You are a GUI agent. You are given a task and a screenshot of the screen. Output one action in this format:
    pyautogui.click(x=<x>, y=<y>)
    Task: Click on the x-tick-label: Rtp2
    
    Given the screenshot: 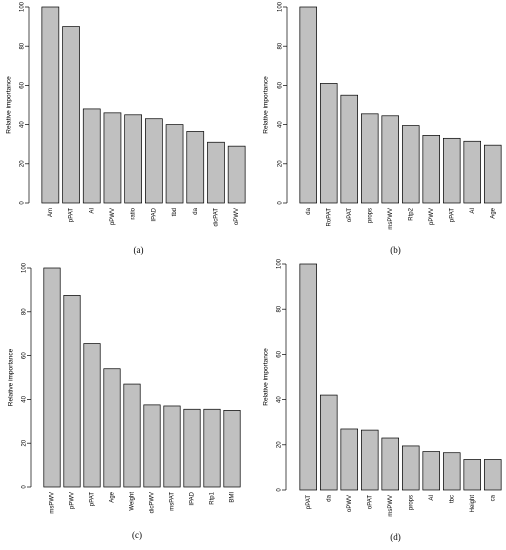 What is the action you would take?
    pyautogui.click(x=411, y=213)
    